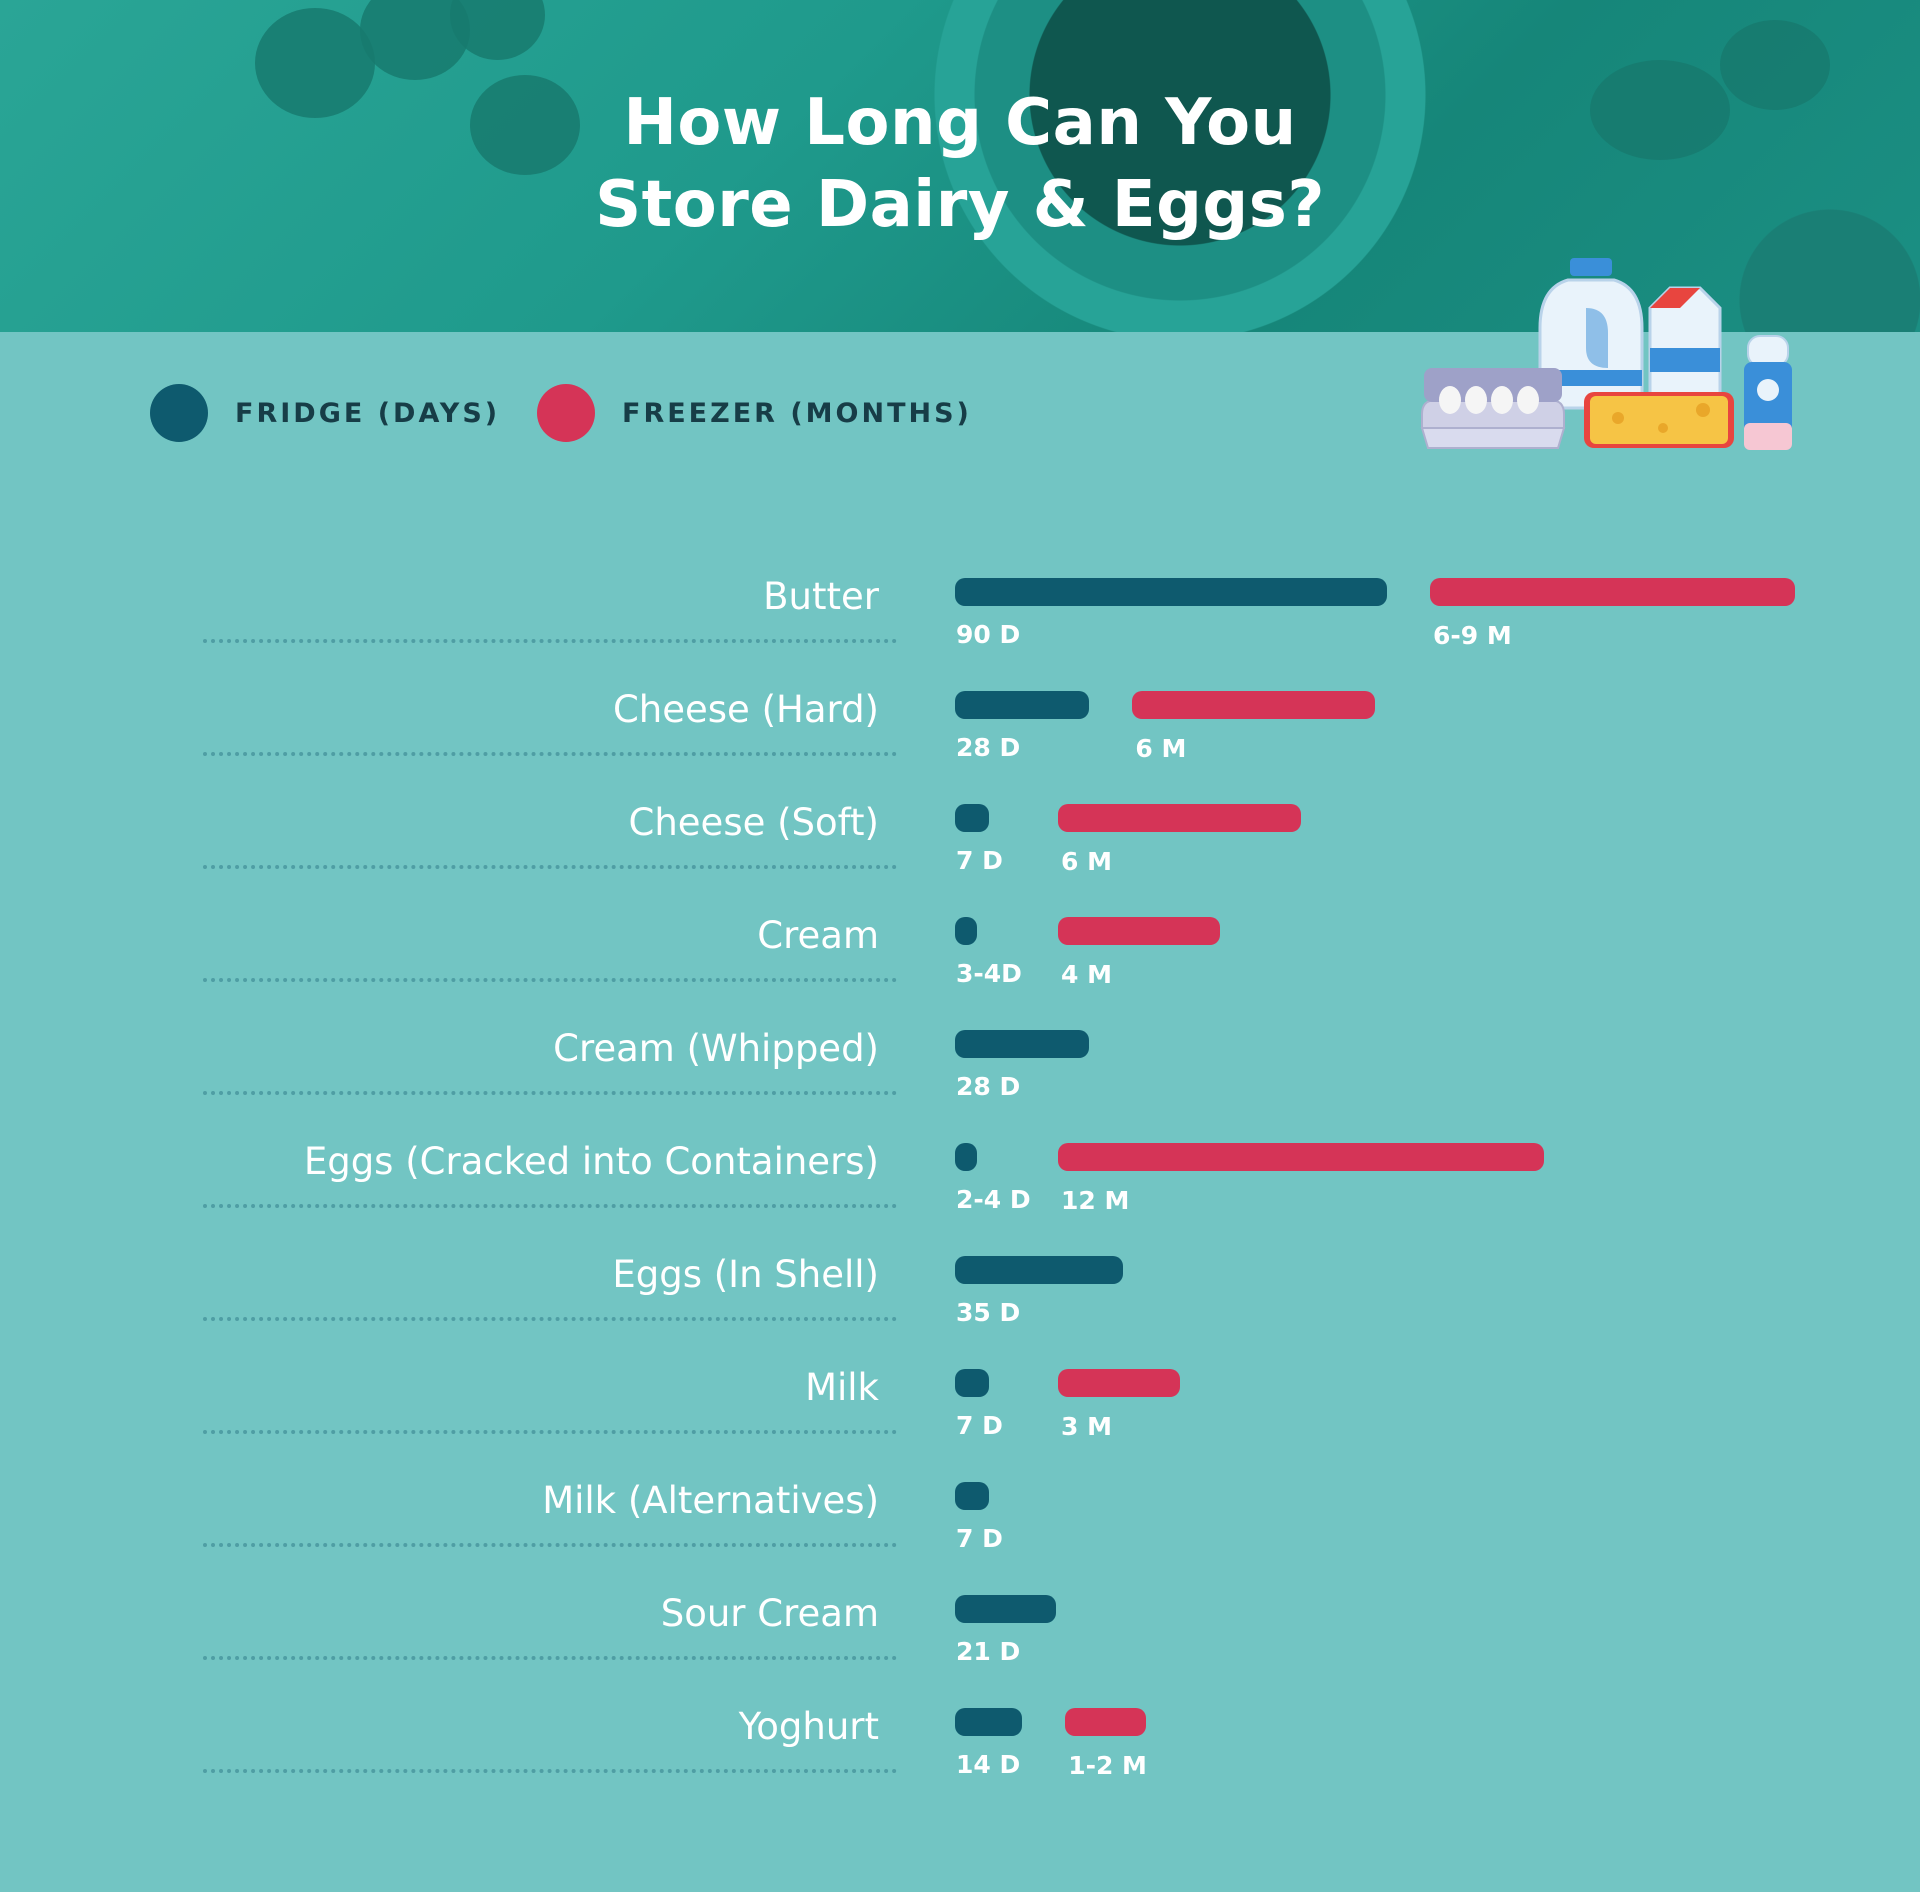  What do you see at coordinates (960, 205) in the screenshot?
I see `title-line-2: Store Dairy & Eggs?` at bounding box center [960, 205].